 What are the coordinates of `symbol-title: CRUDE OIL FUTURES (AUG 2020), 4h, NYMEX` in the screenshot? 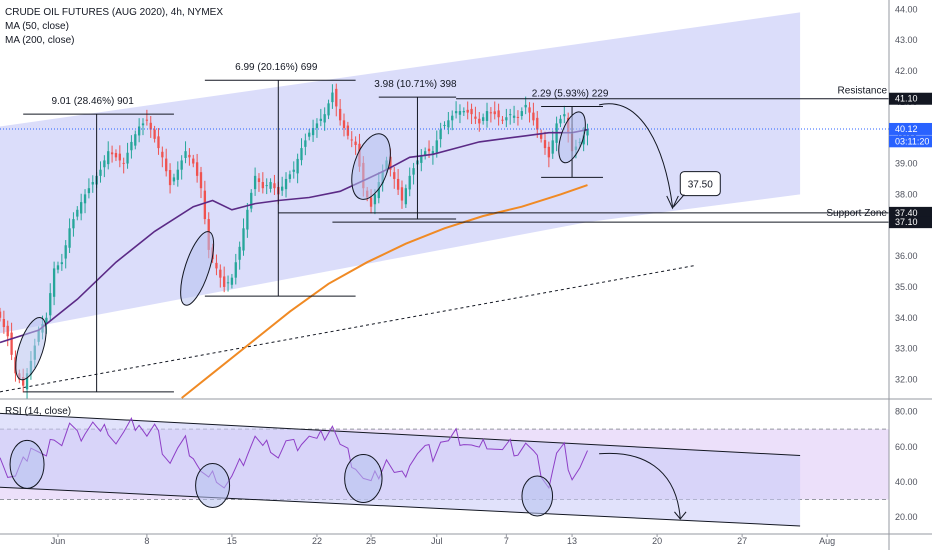 It's located at (114, 12).